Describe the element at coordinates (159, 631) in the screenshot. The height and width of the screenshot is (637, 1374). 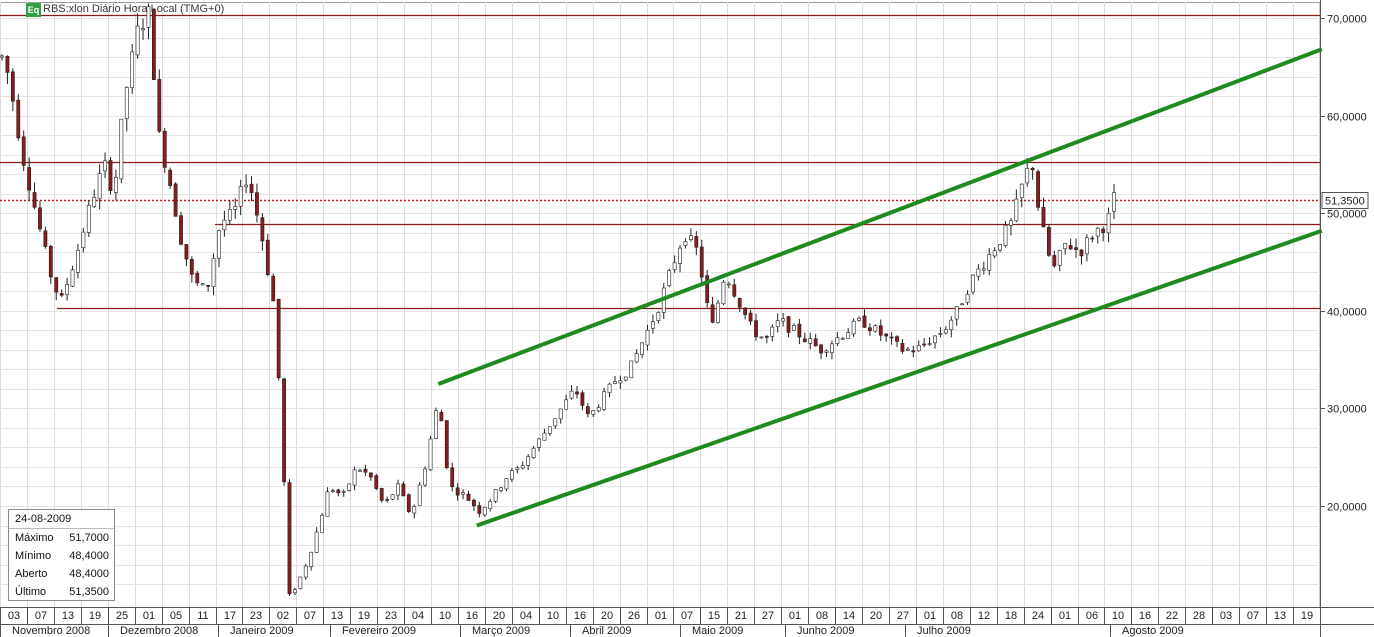
I see `month-label: Dezembro 2008` at that location.